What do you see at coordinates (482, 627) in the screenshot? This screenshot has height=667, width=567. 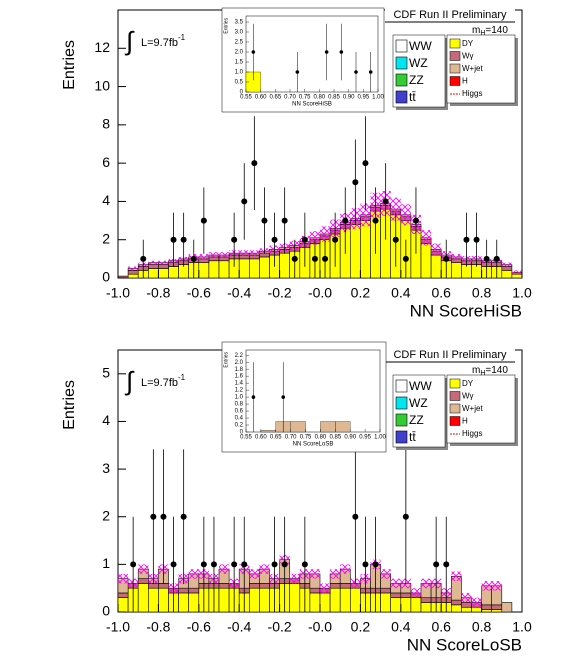 I see `x-tick-label: 0.8` at bounding box center [482, 627].